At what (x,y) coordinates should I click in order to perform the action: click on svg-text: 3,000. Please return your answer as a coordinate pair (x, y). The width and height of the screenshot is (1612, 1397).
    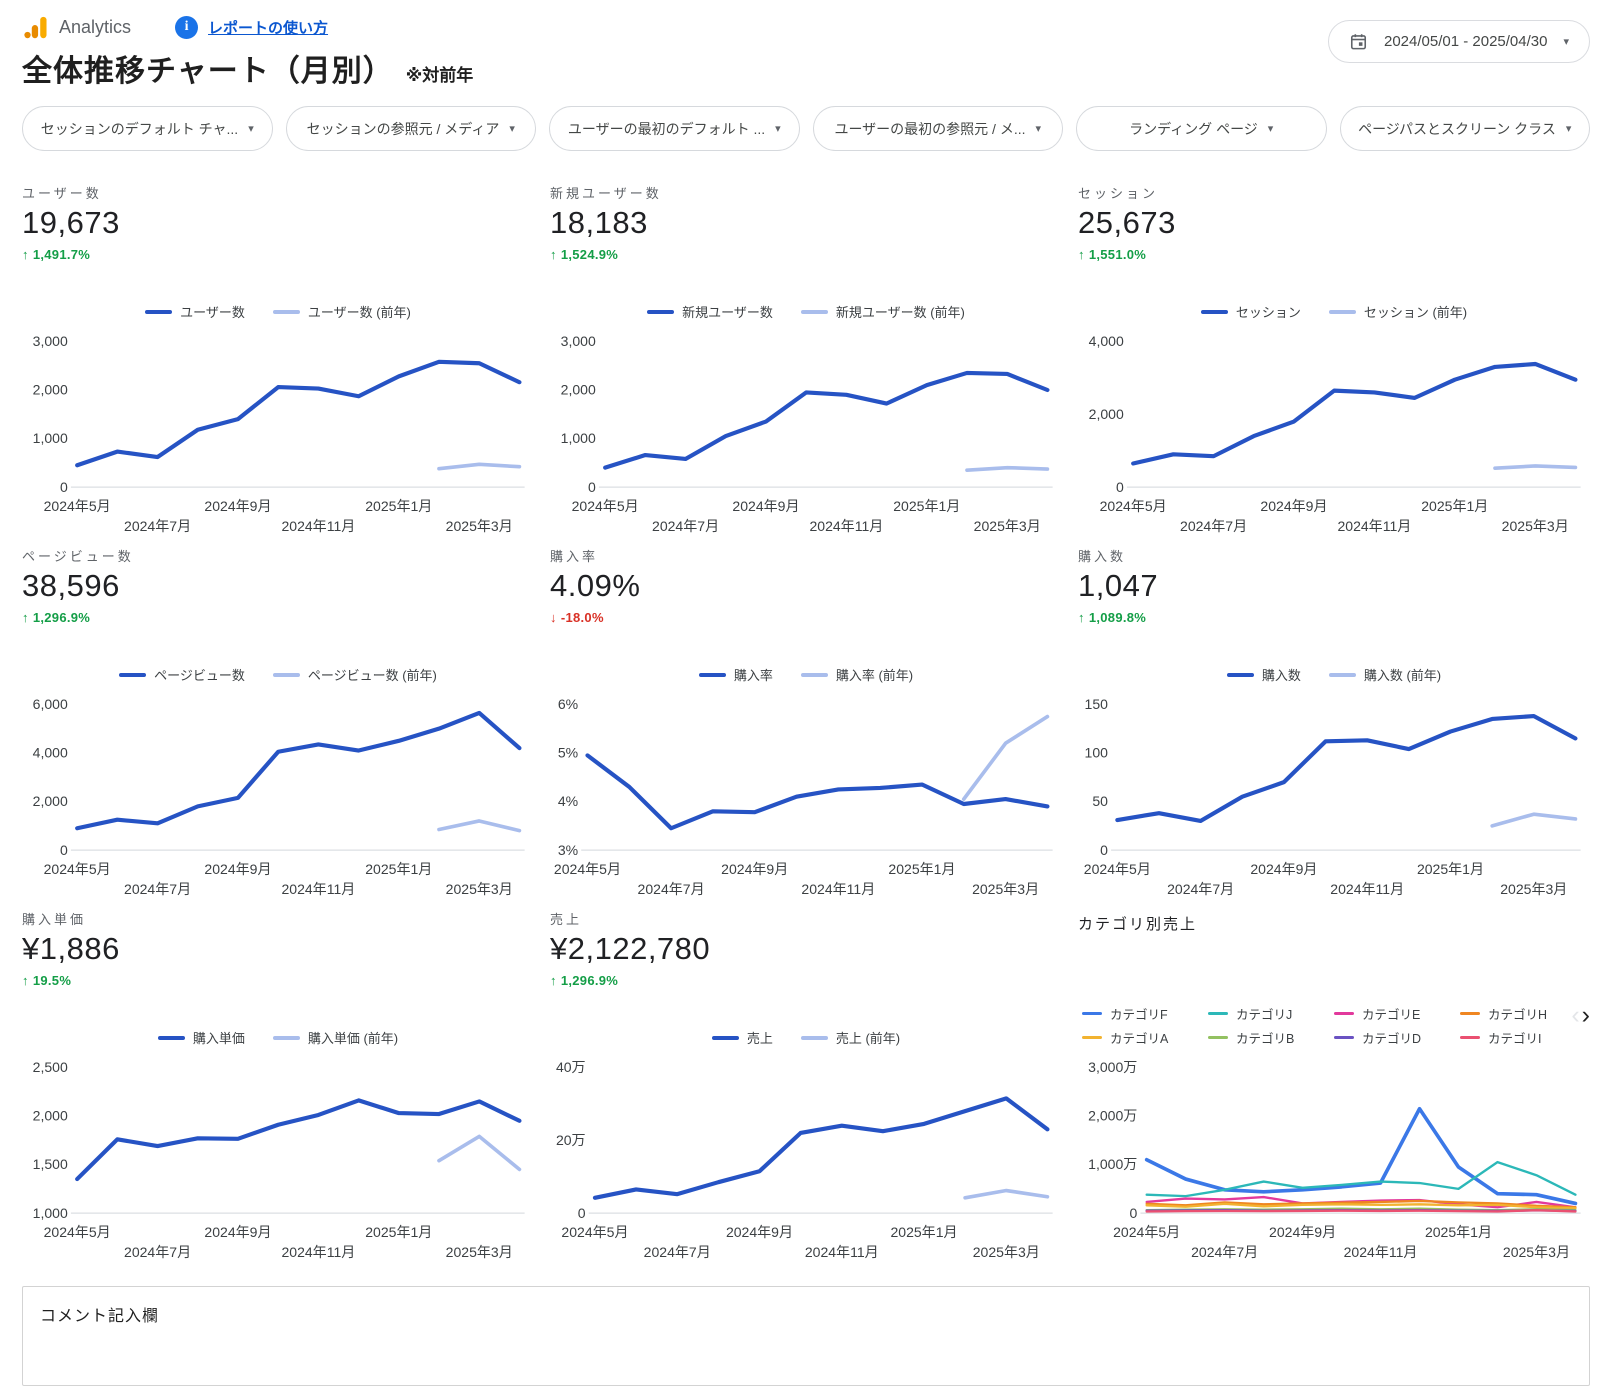
    Looking at the image, I should click on (50, 341).